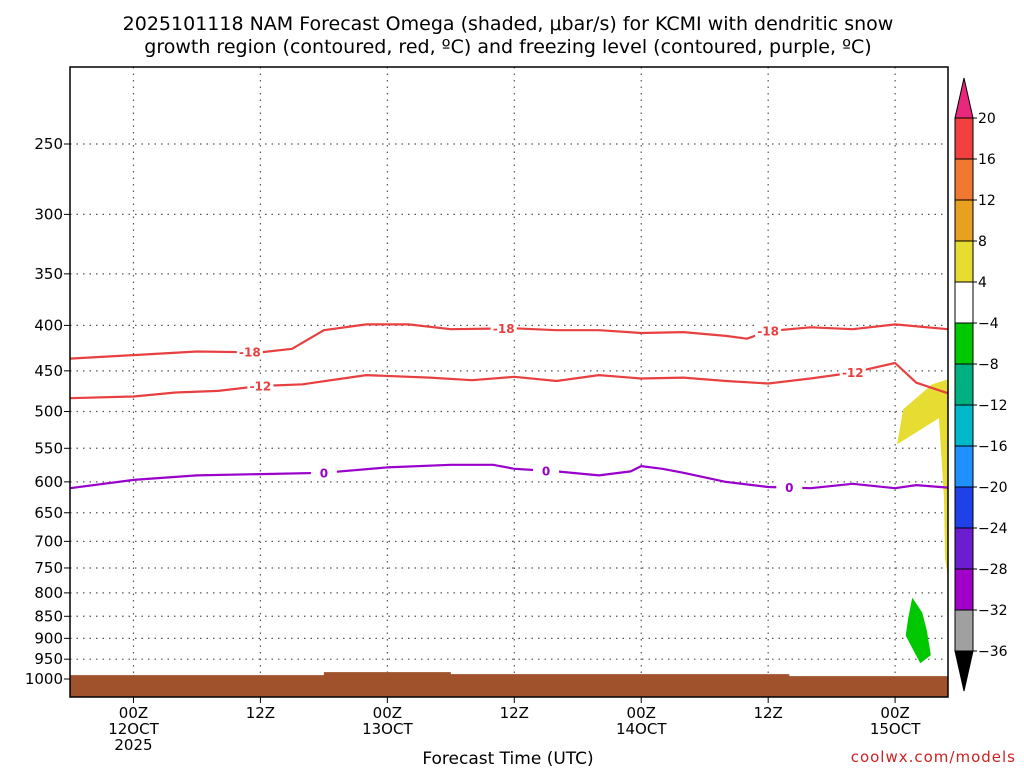  I want to click on colorbar-label: −8, so click(988, 365).